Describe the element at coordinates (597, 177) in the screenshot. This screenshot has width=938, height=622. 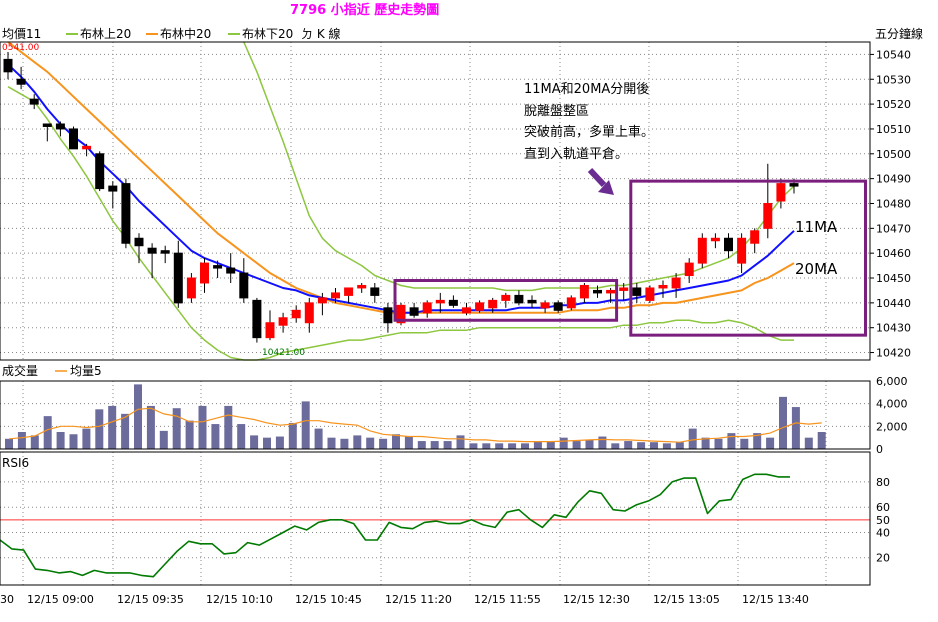
I see `callout-arrow-shaft` at that location.